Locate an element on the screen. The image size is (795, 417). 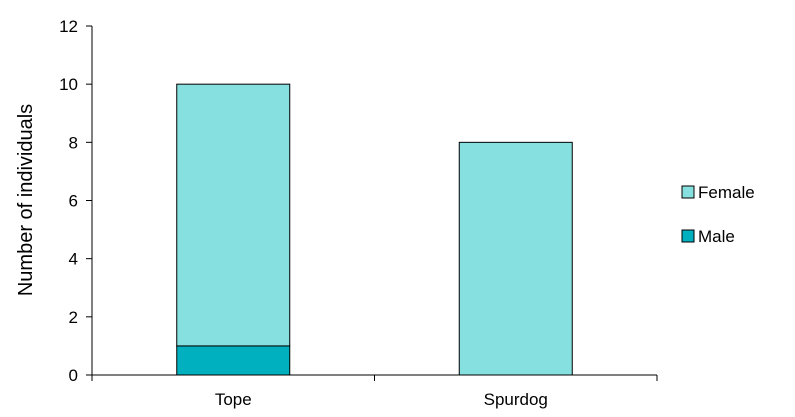
y-tick-label: 8 is located at coordinates (73, 142).